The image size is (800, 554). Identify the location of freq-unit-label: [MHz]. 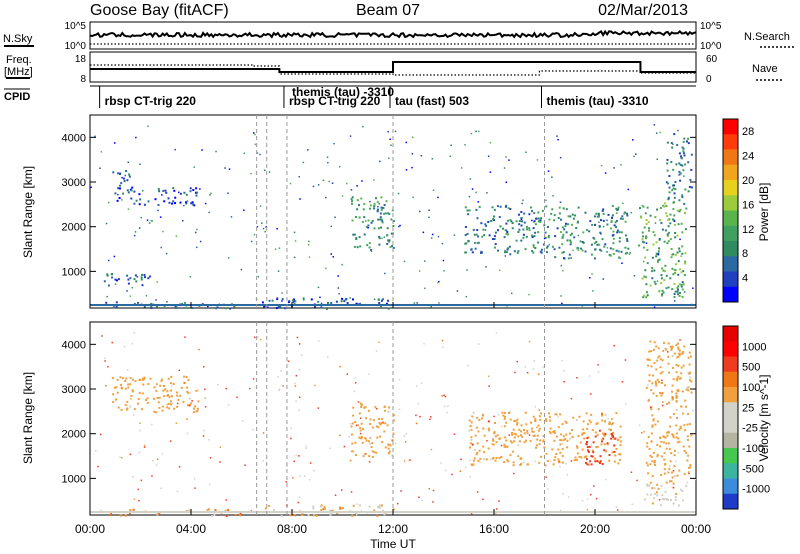
(18, 72).